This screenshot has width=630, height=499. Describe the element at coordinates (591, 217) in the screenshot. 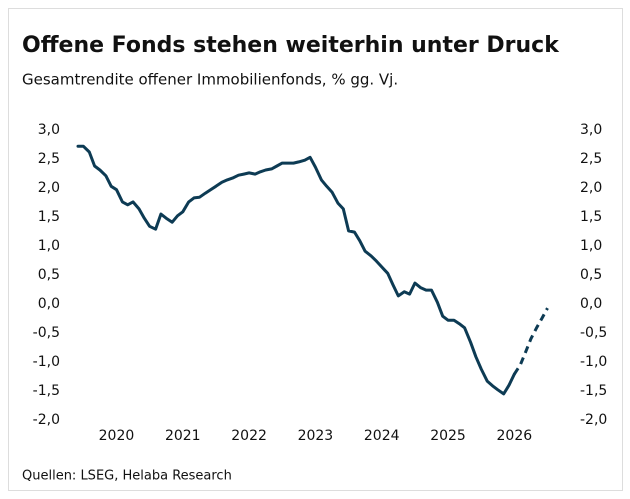

I see `y2-tick-label: 1,5` at that location.